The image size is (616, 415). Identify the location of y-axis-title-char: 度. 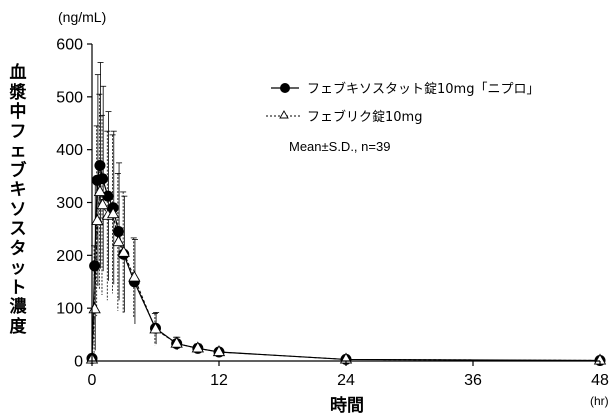
(18, 326).